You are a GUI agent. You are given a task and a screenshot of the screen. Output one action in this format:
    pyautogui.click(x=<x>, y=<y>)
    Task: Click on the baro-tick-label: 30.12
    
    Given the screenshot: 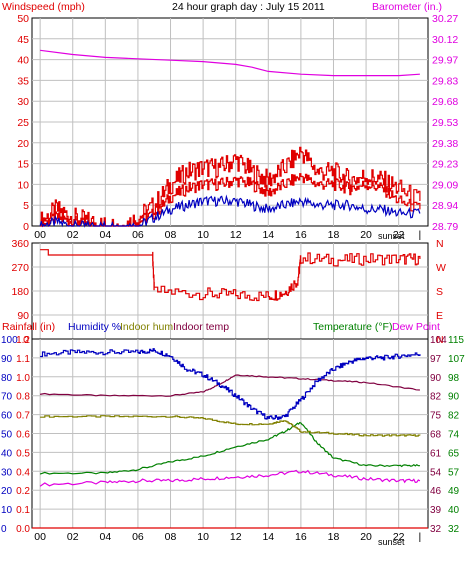 What is the action you would take?
    pyautogui.click(x=445, y=40)
    